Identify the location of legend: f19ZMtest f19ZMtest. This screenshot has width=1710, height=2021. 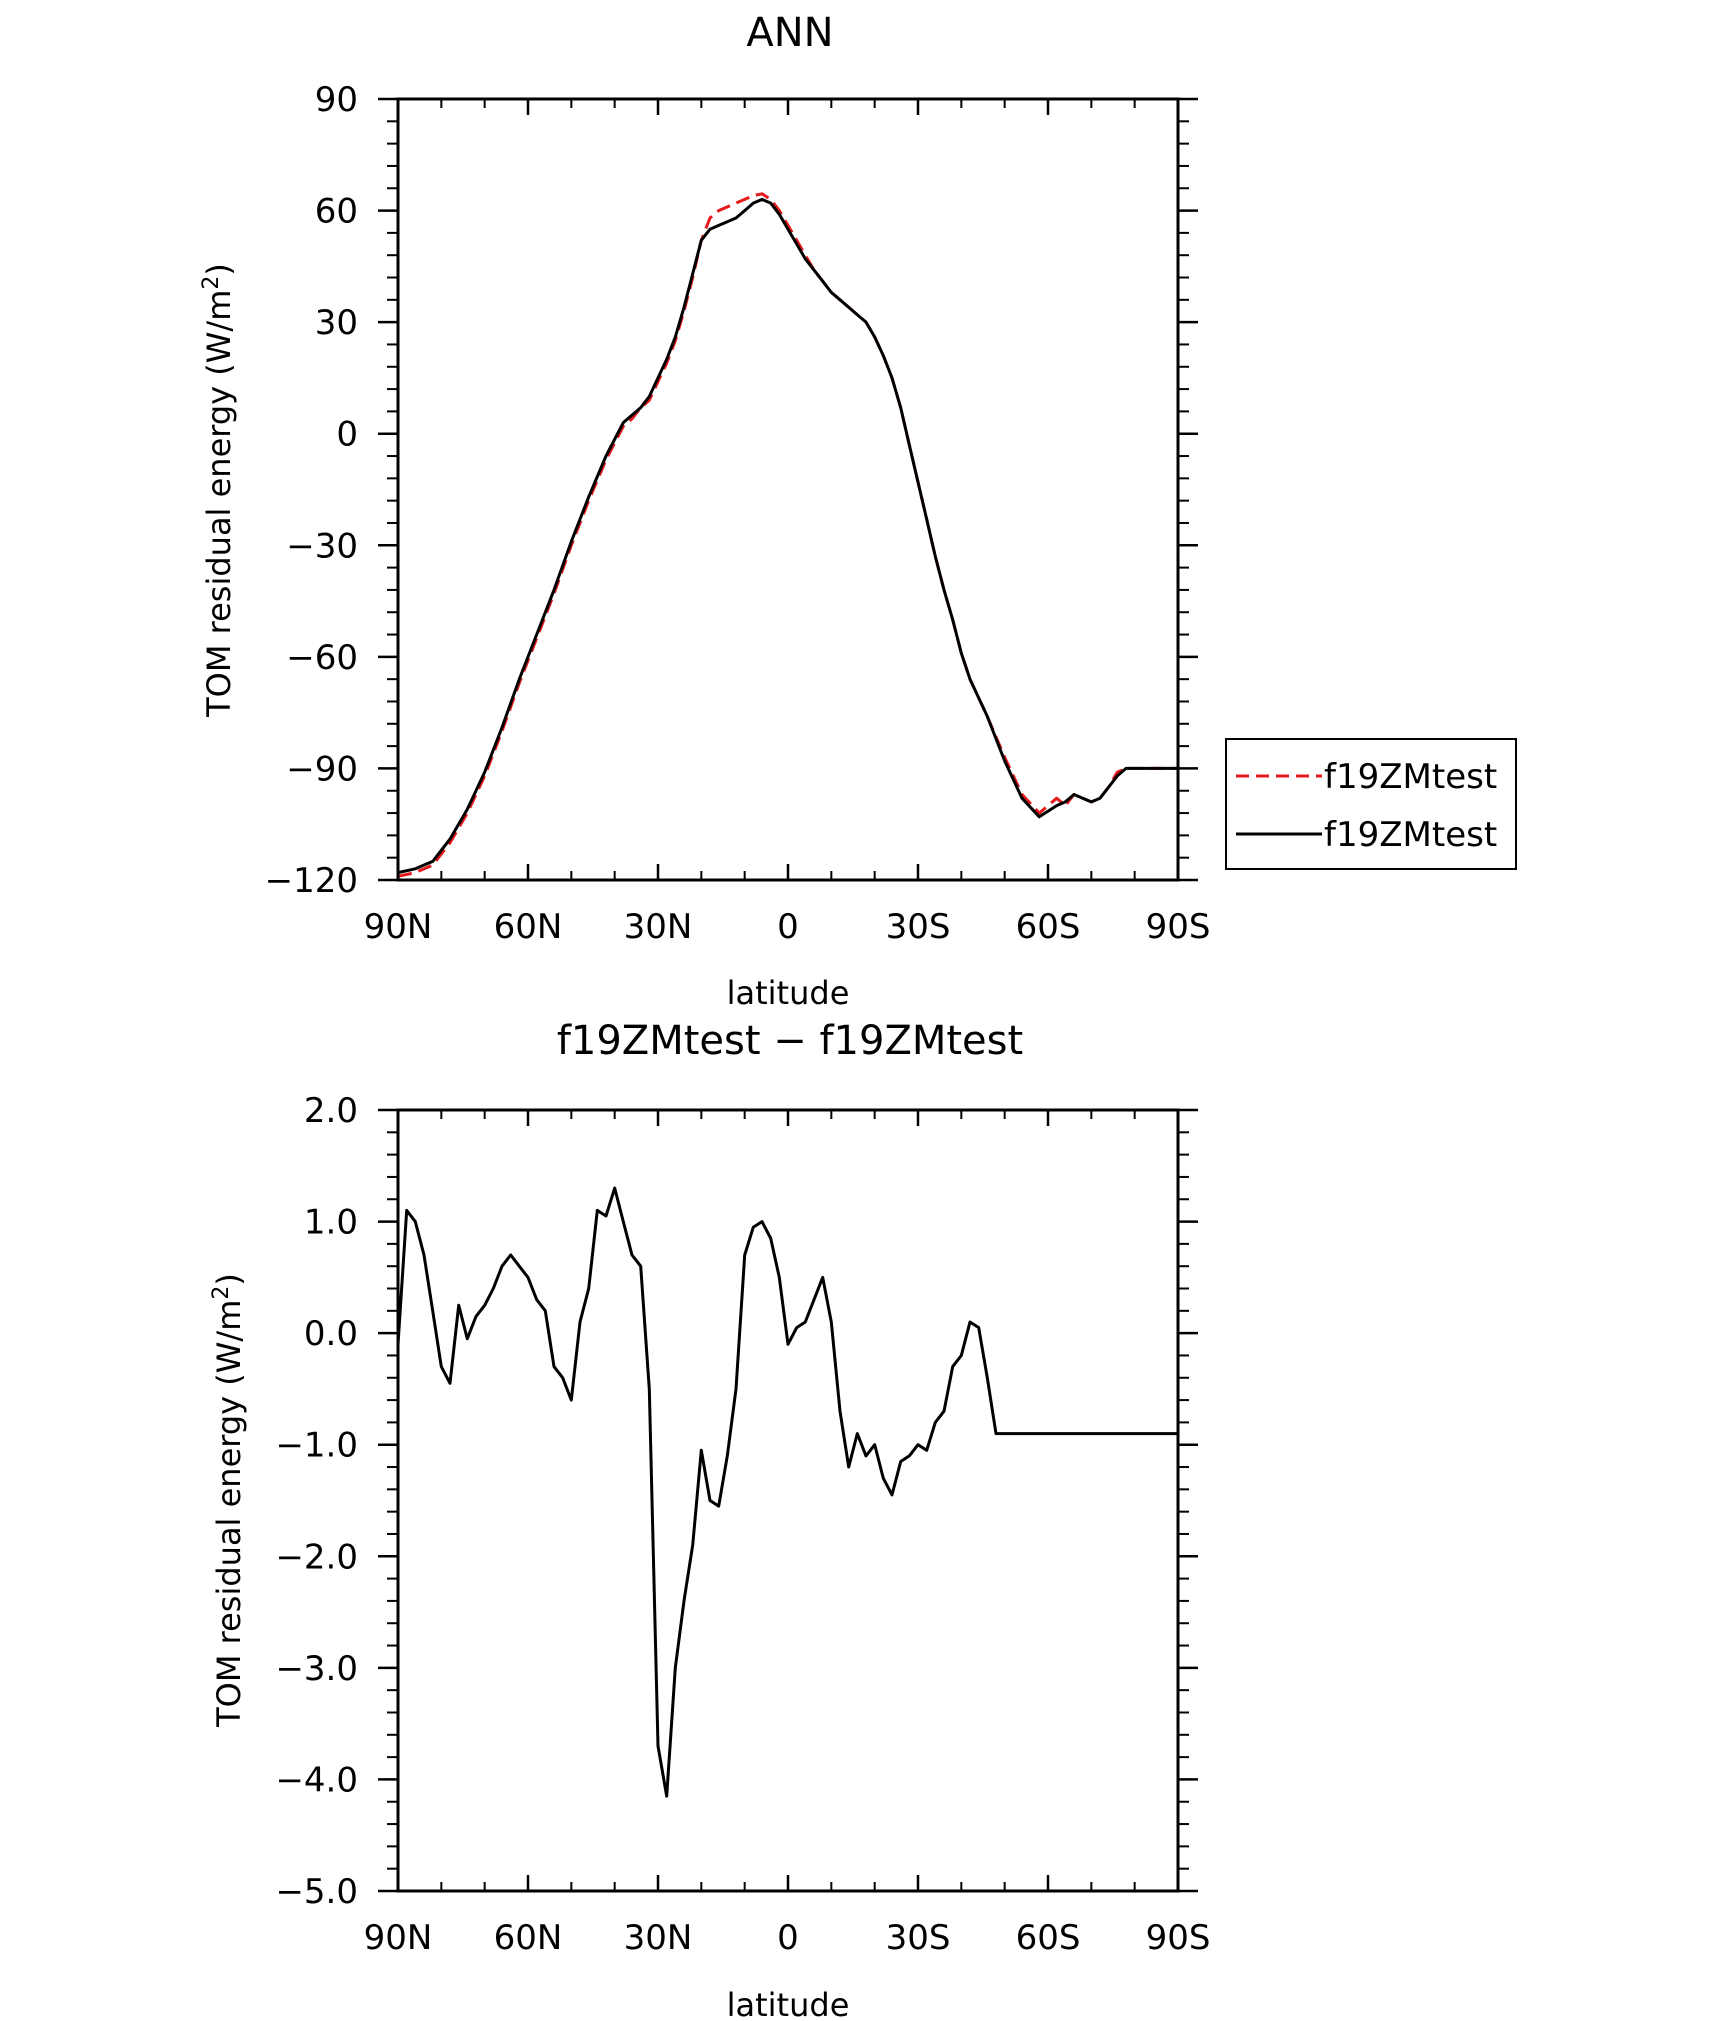
(1371, 804).